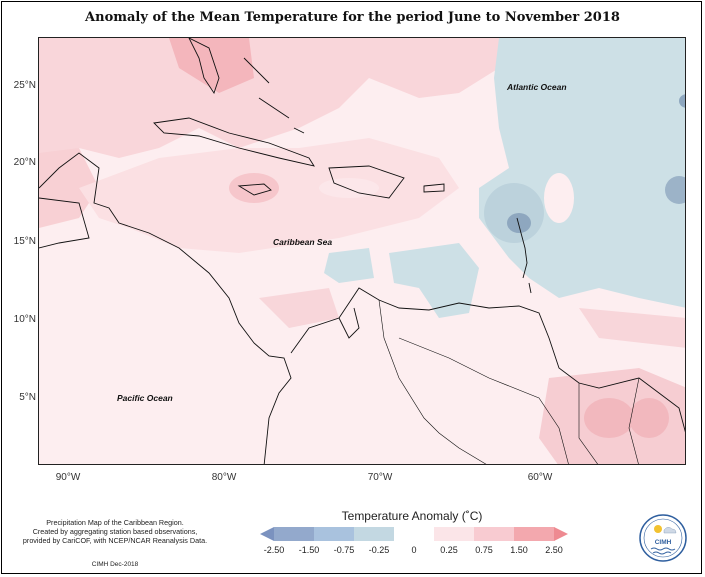  I want to click on strong-cool-east, so click(675, 190).